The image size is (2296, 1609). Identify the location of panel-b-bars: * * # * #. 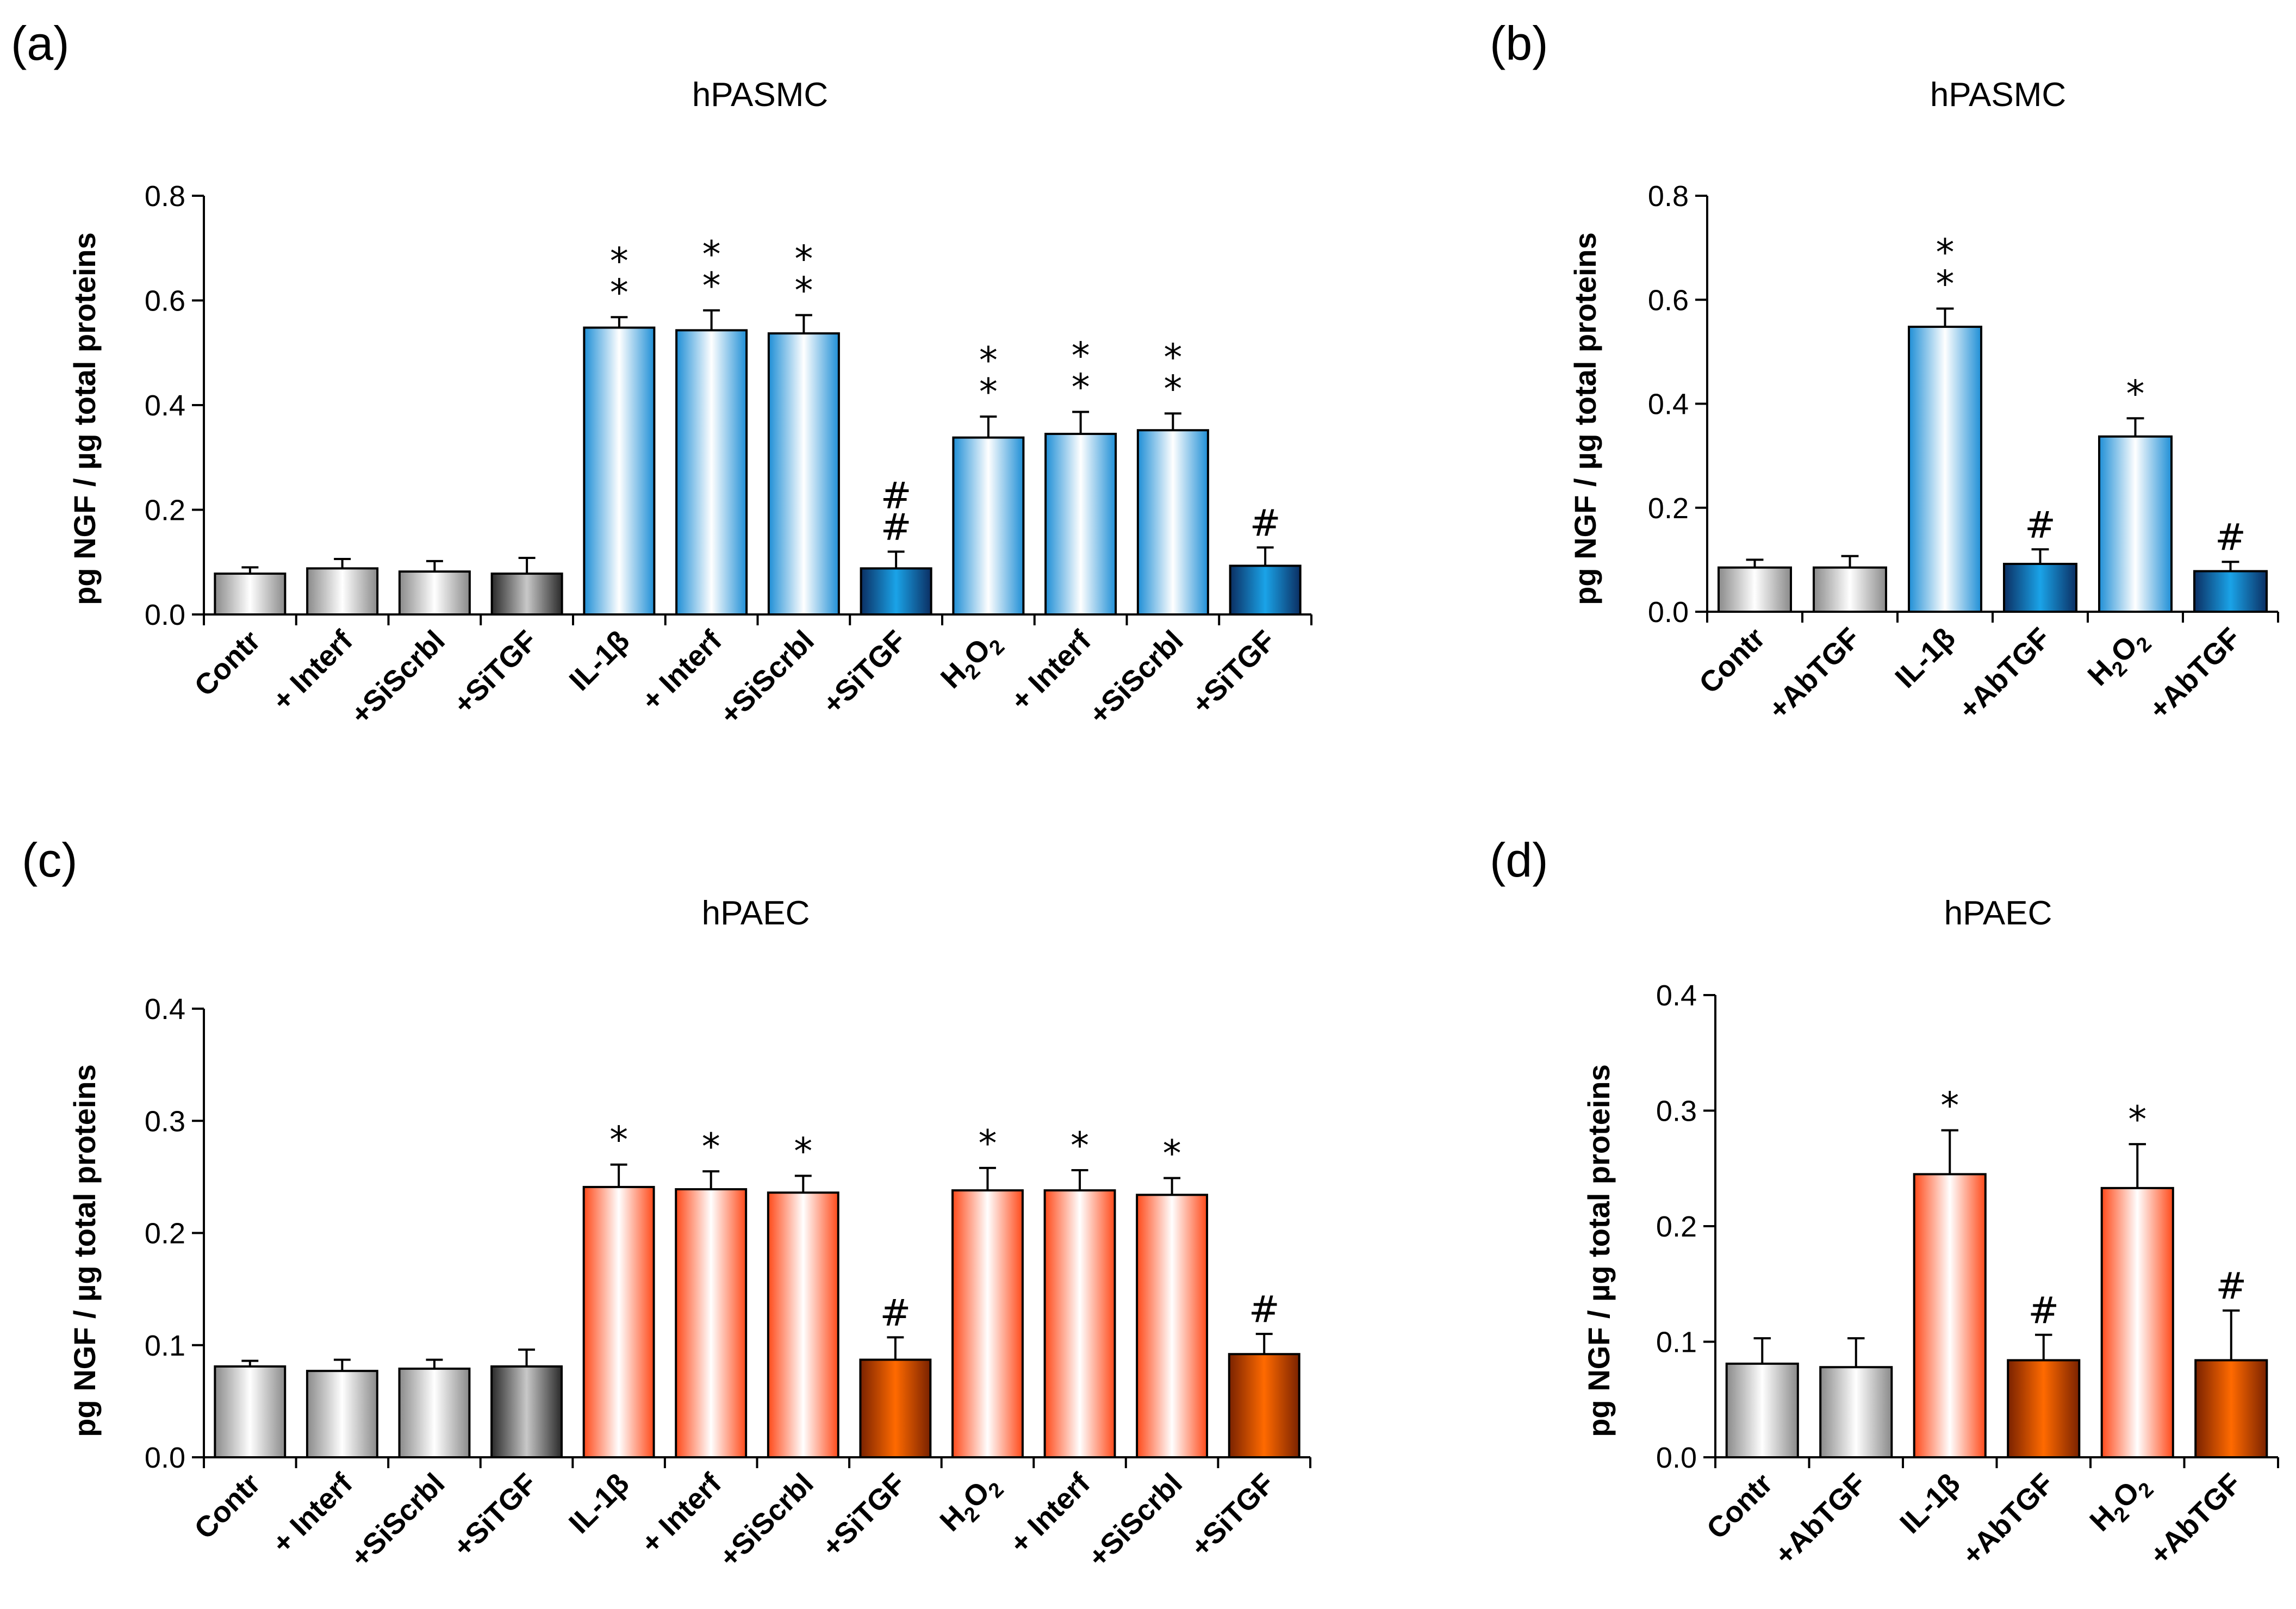
(1993, 422).